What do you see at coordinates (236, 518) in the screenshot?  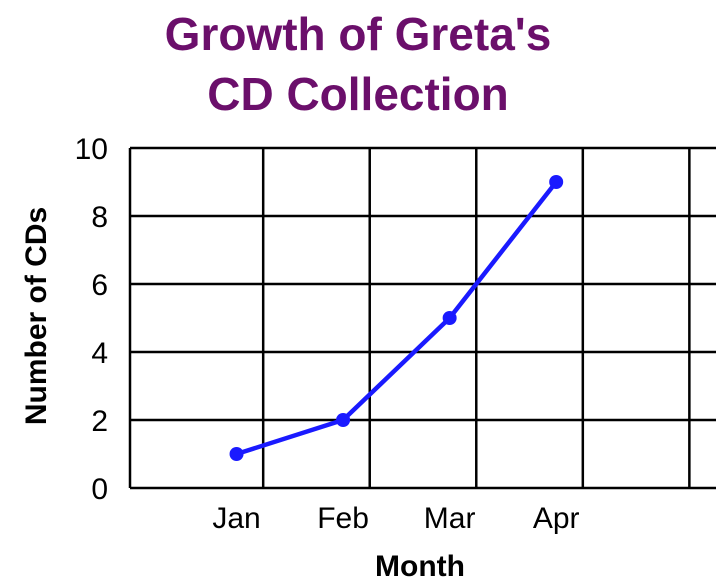 I see `x-tick-label: Jan` at bounding box center [236, 518].